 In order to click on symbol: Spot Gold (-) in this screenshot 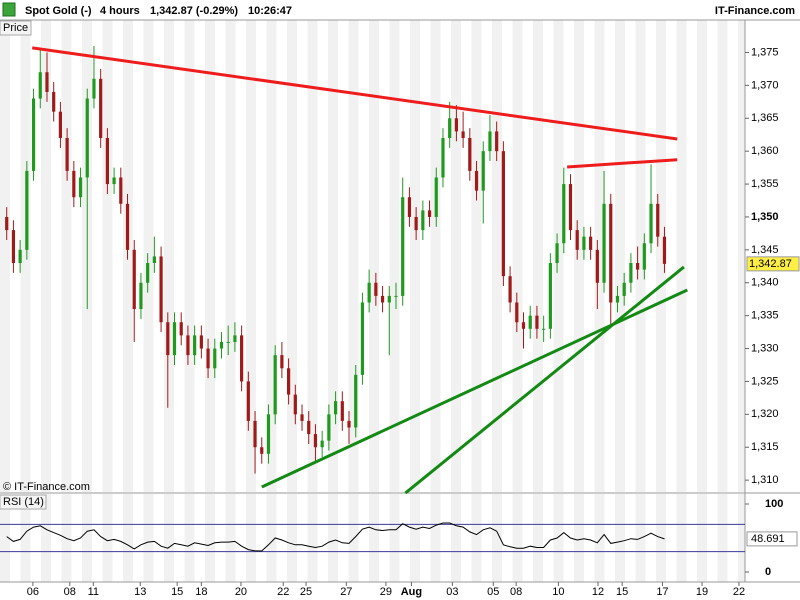, I will do `click(58, 11)`.